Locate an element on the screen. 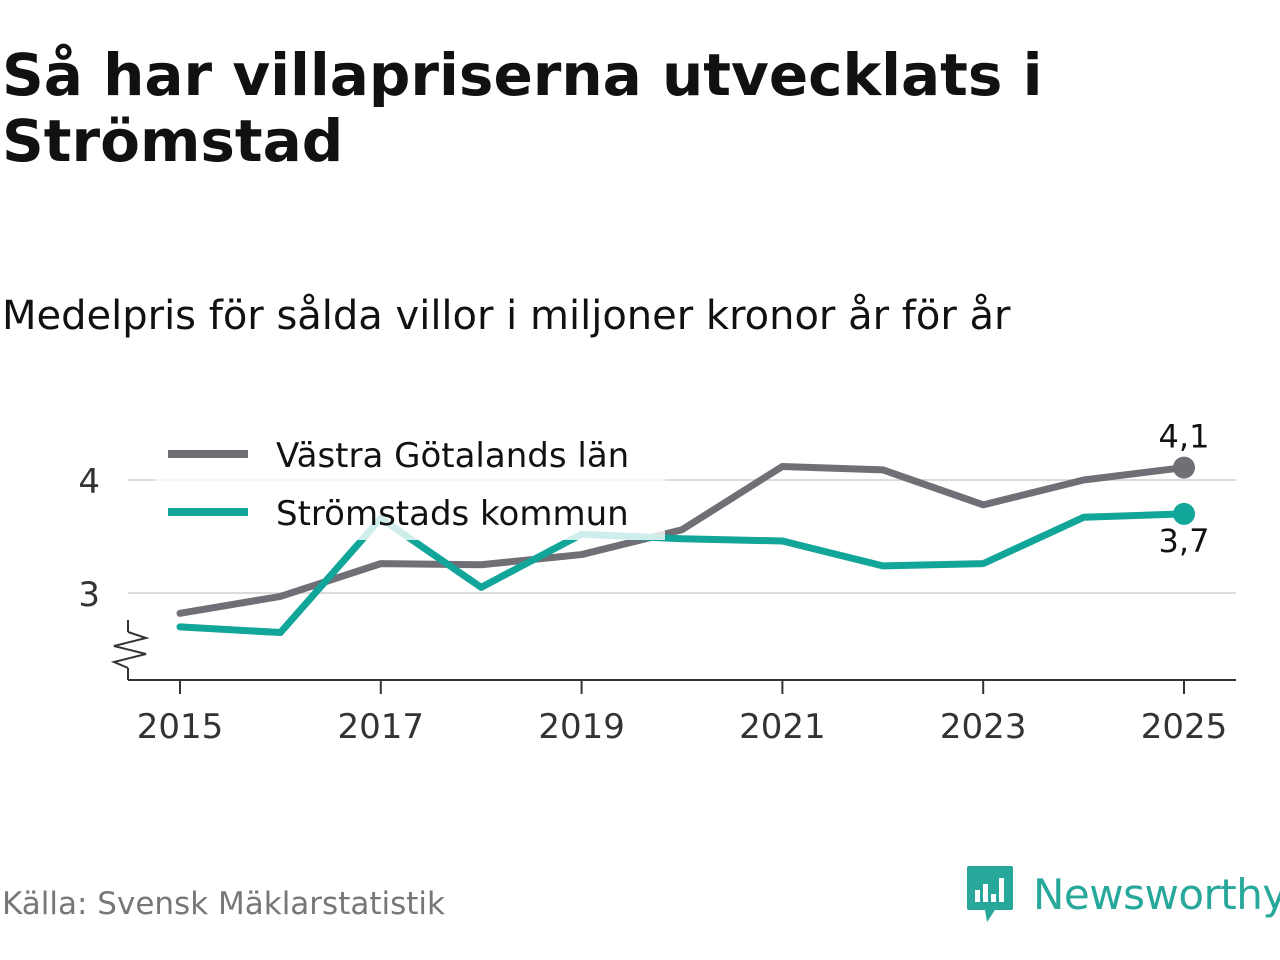  legend-background is located at coordinates (410, 482).